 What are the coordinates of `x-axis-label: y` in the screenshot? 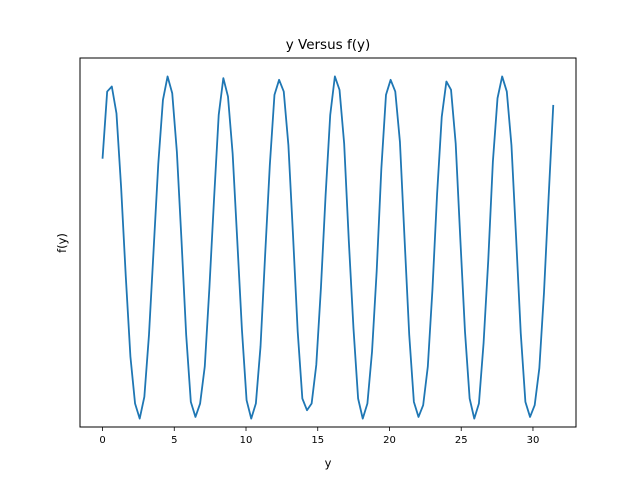 It's located at (328, 463).